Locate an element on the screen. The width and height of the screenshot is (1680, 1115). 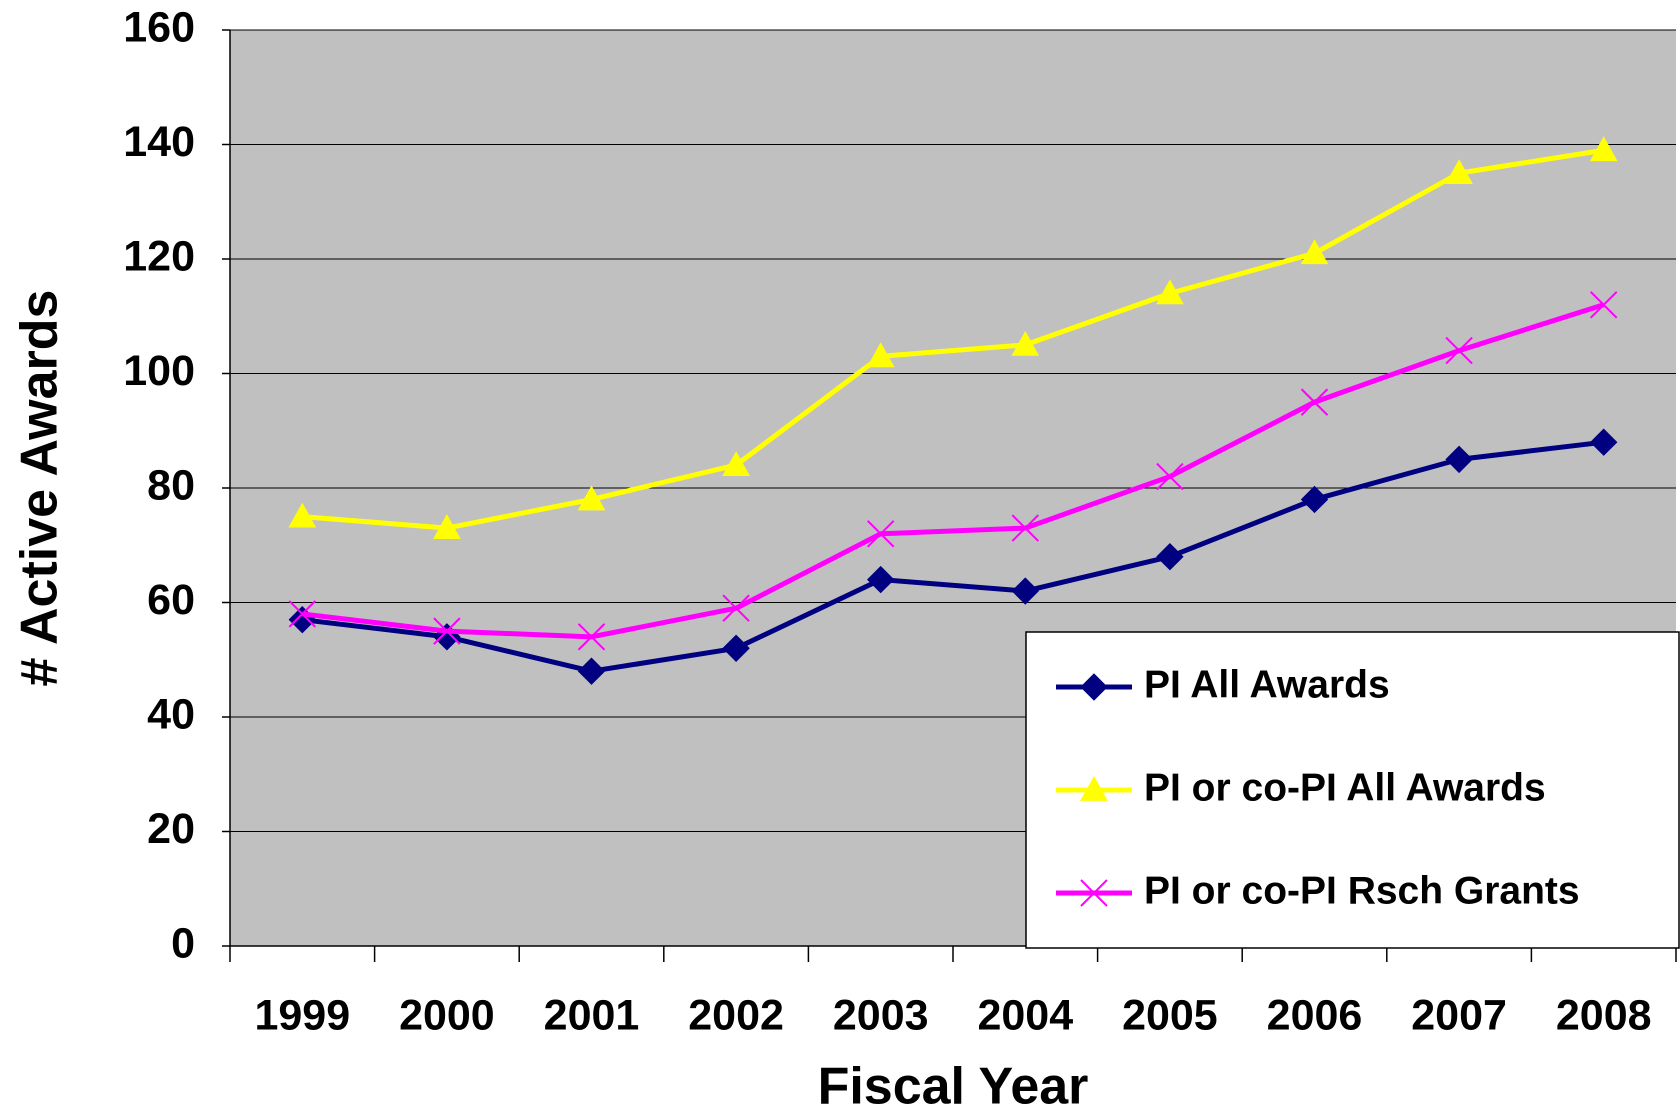
x-tick-label: 2005 is located at coordinates (1170, 1015).